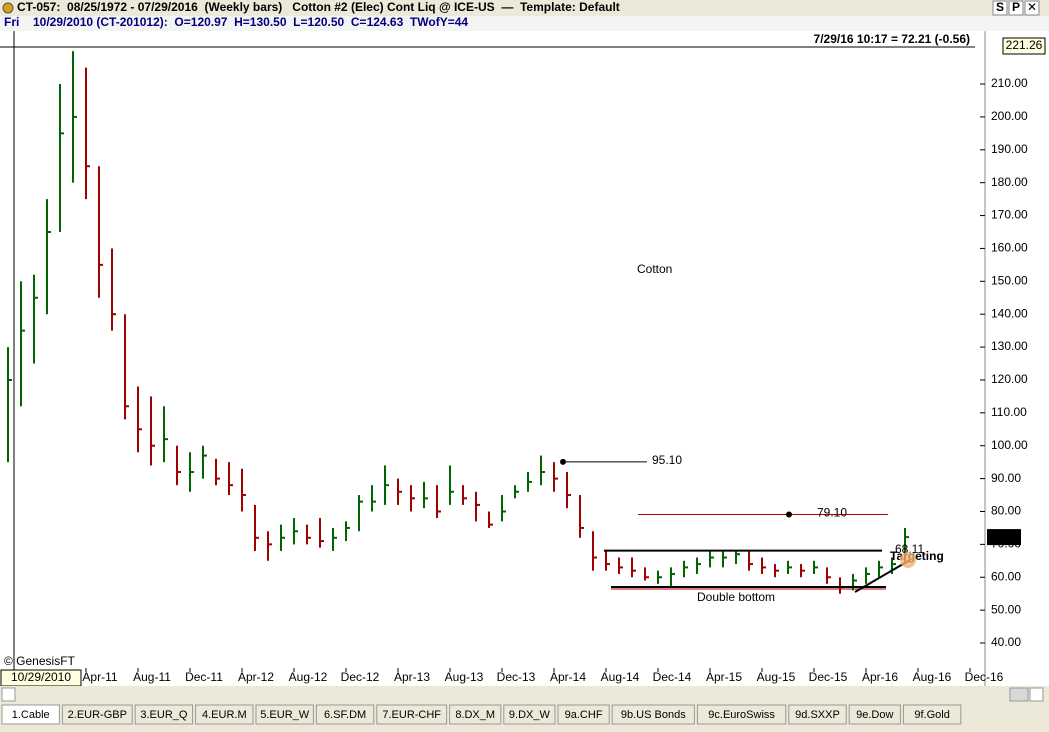  I want to click on button-label: P, so click(1016, 7).